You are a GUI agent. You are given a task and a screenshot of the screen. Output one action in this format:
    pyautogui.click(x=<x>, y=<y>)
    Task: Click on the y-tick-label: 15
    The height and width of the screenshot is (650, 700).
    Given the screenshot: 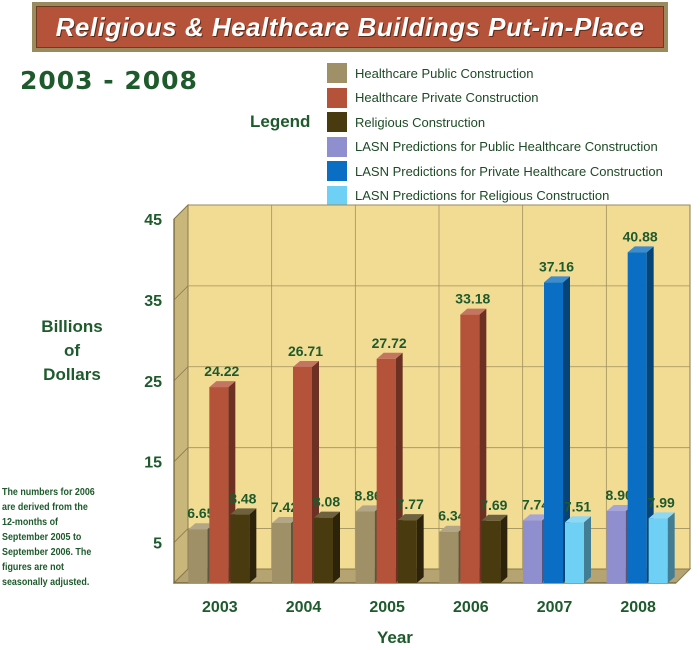 What is the action you would take?
    pyautogui.click(x=153, y=463)
    